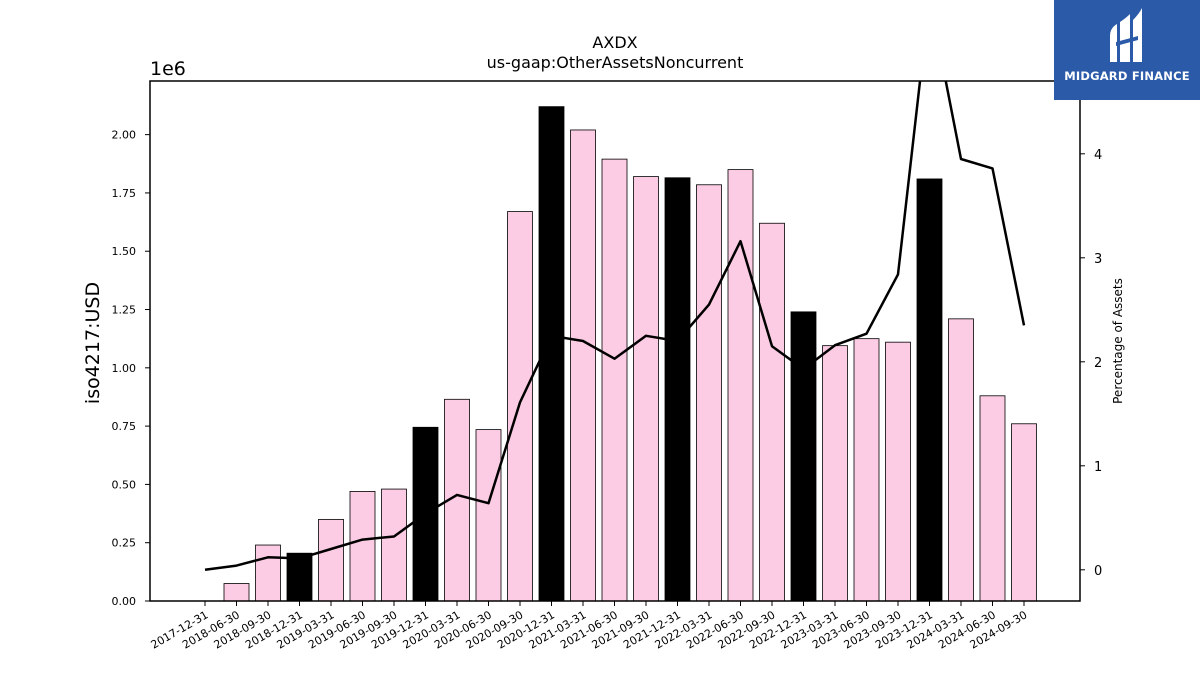 The image size is (1200, 675). Describe the element at coordinates (1098, 363) in the screenshot. I see `right-tick-label: 2` at that location.